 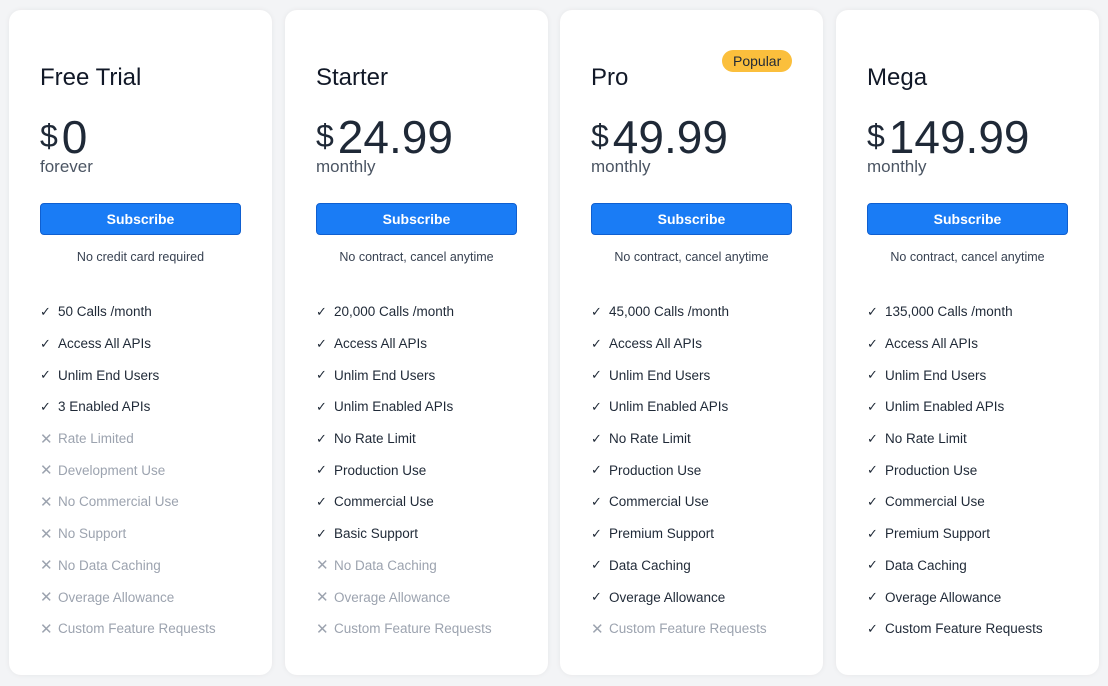 I want to click on feature-item: ✕ Overage Allowance, so click(x=128, y=597).